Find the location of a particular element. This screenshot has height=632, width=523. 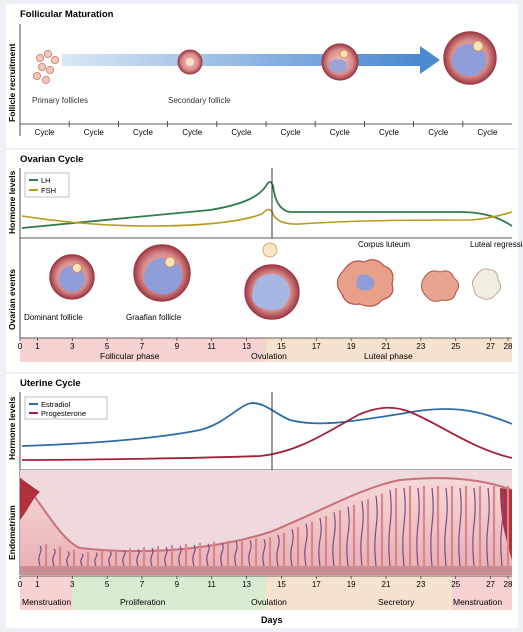

ovulation-label-uterine: Ovulation is located at coordinates (269, 602).